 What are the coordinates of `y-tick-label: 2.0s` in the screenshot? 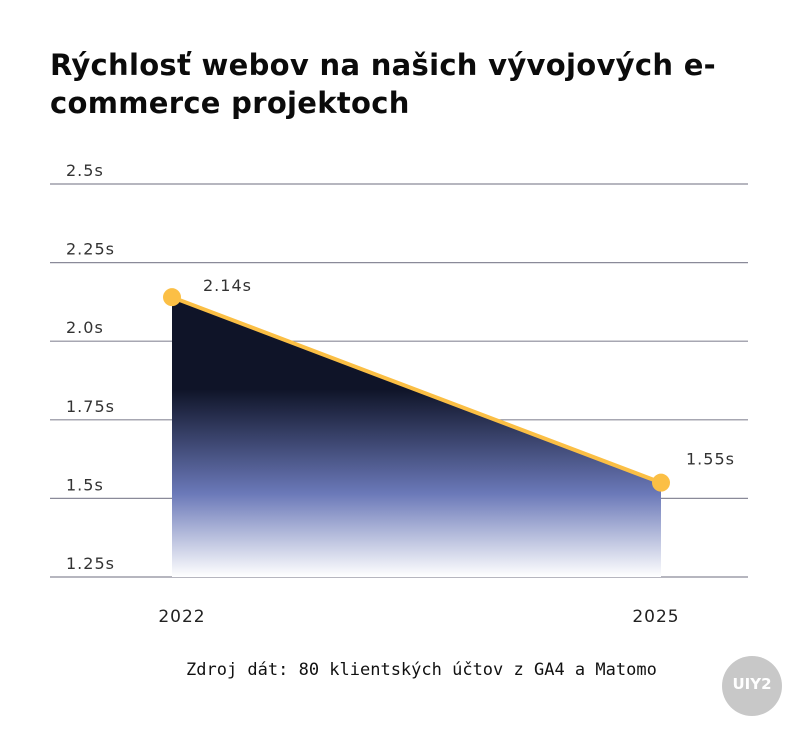 It's located at (85, 327).